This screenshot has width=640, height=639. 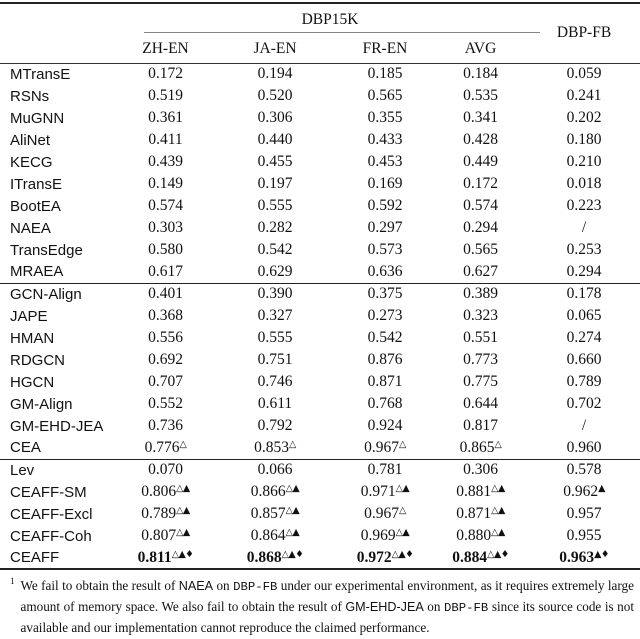 What do you see at coordinates (342, 32) in the screenshot?
I see `cmidrule` at bounding box center [342, 32].